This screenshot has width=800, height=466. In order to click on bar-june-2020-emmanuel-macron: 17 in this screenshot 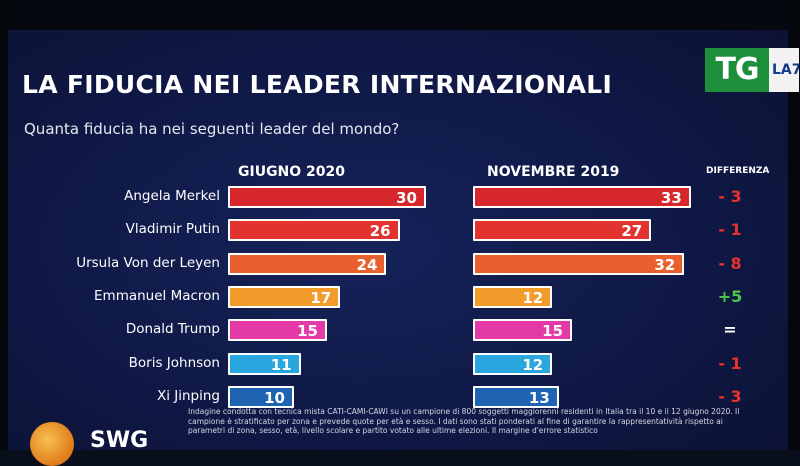, I will do `click(284, 296)`.